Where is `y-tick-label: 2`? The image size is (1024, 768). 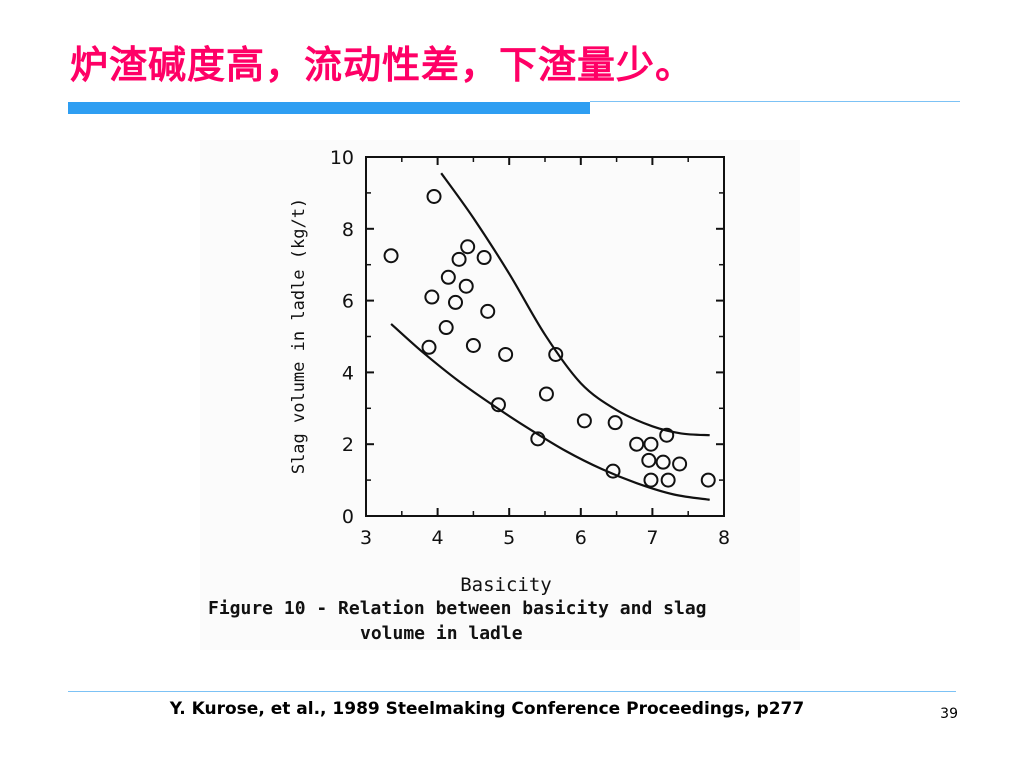 y-tick-label: 2 is located at coordinates (348, 445).